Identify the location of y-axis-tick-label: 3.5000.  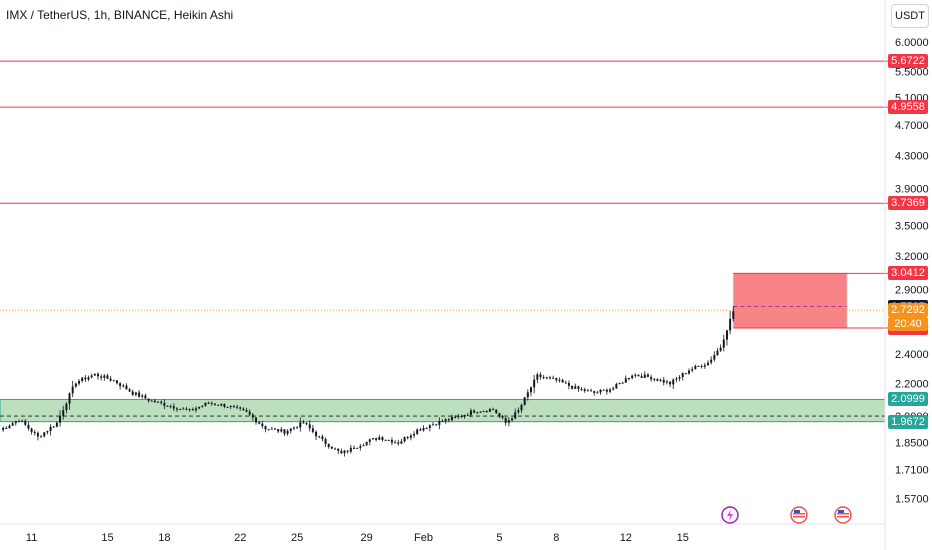
(912, 227).